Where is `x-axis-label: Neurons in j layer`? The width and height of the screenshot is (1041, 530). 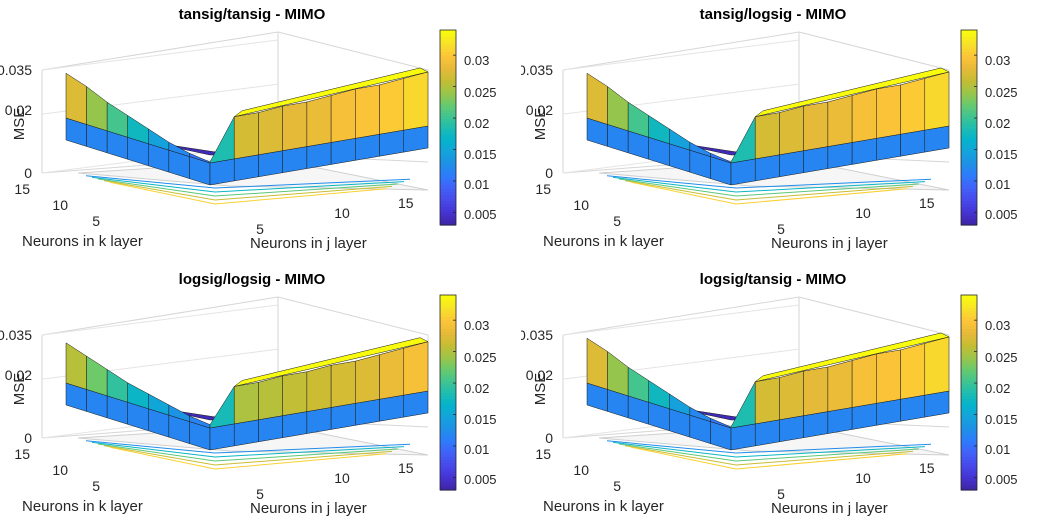
x-axis-label: Neurons in j layer is located at coordinates (308, 243).